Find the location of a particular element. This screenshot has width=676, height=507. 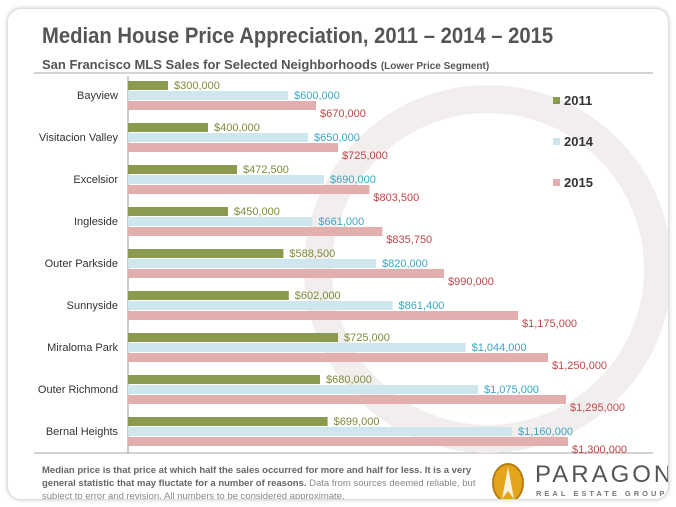

data-label-2014: $650,000 is located at coordinates (337, 138).